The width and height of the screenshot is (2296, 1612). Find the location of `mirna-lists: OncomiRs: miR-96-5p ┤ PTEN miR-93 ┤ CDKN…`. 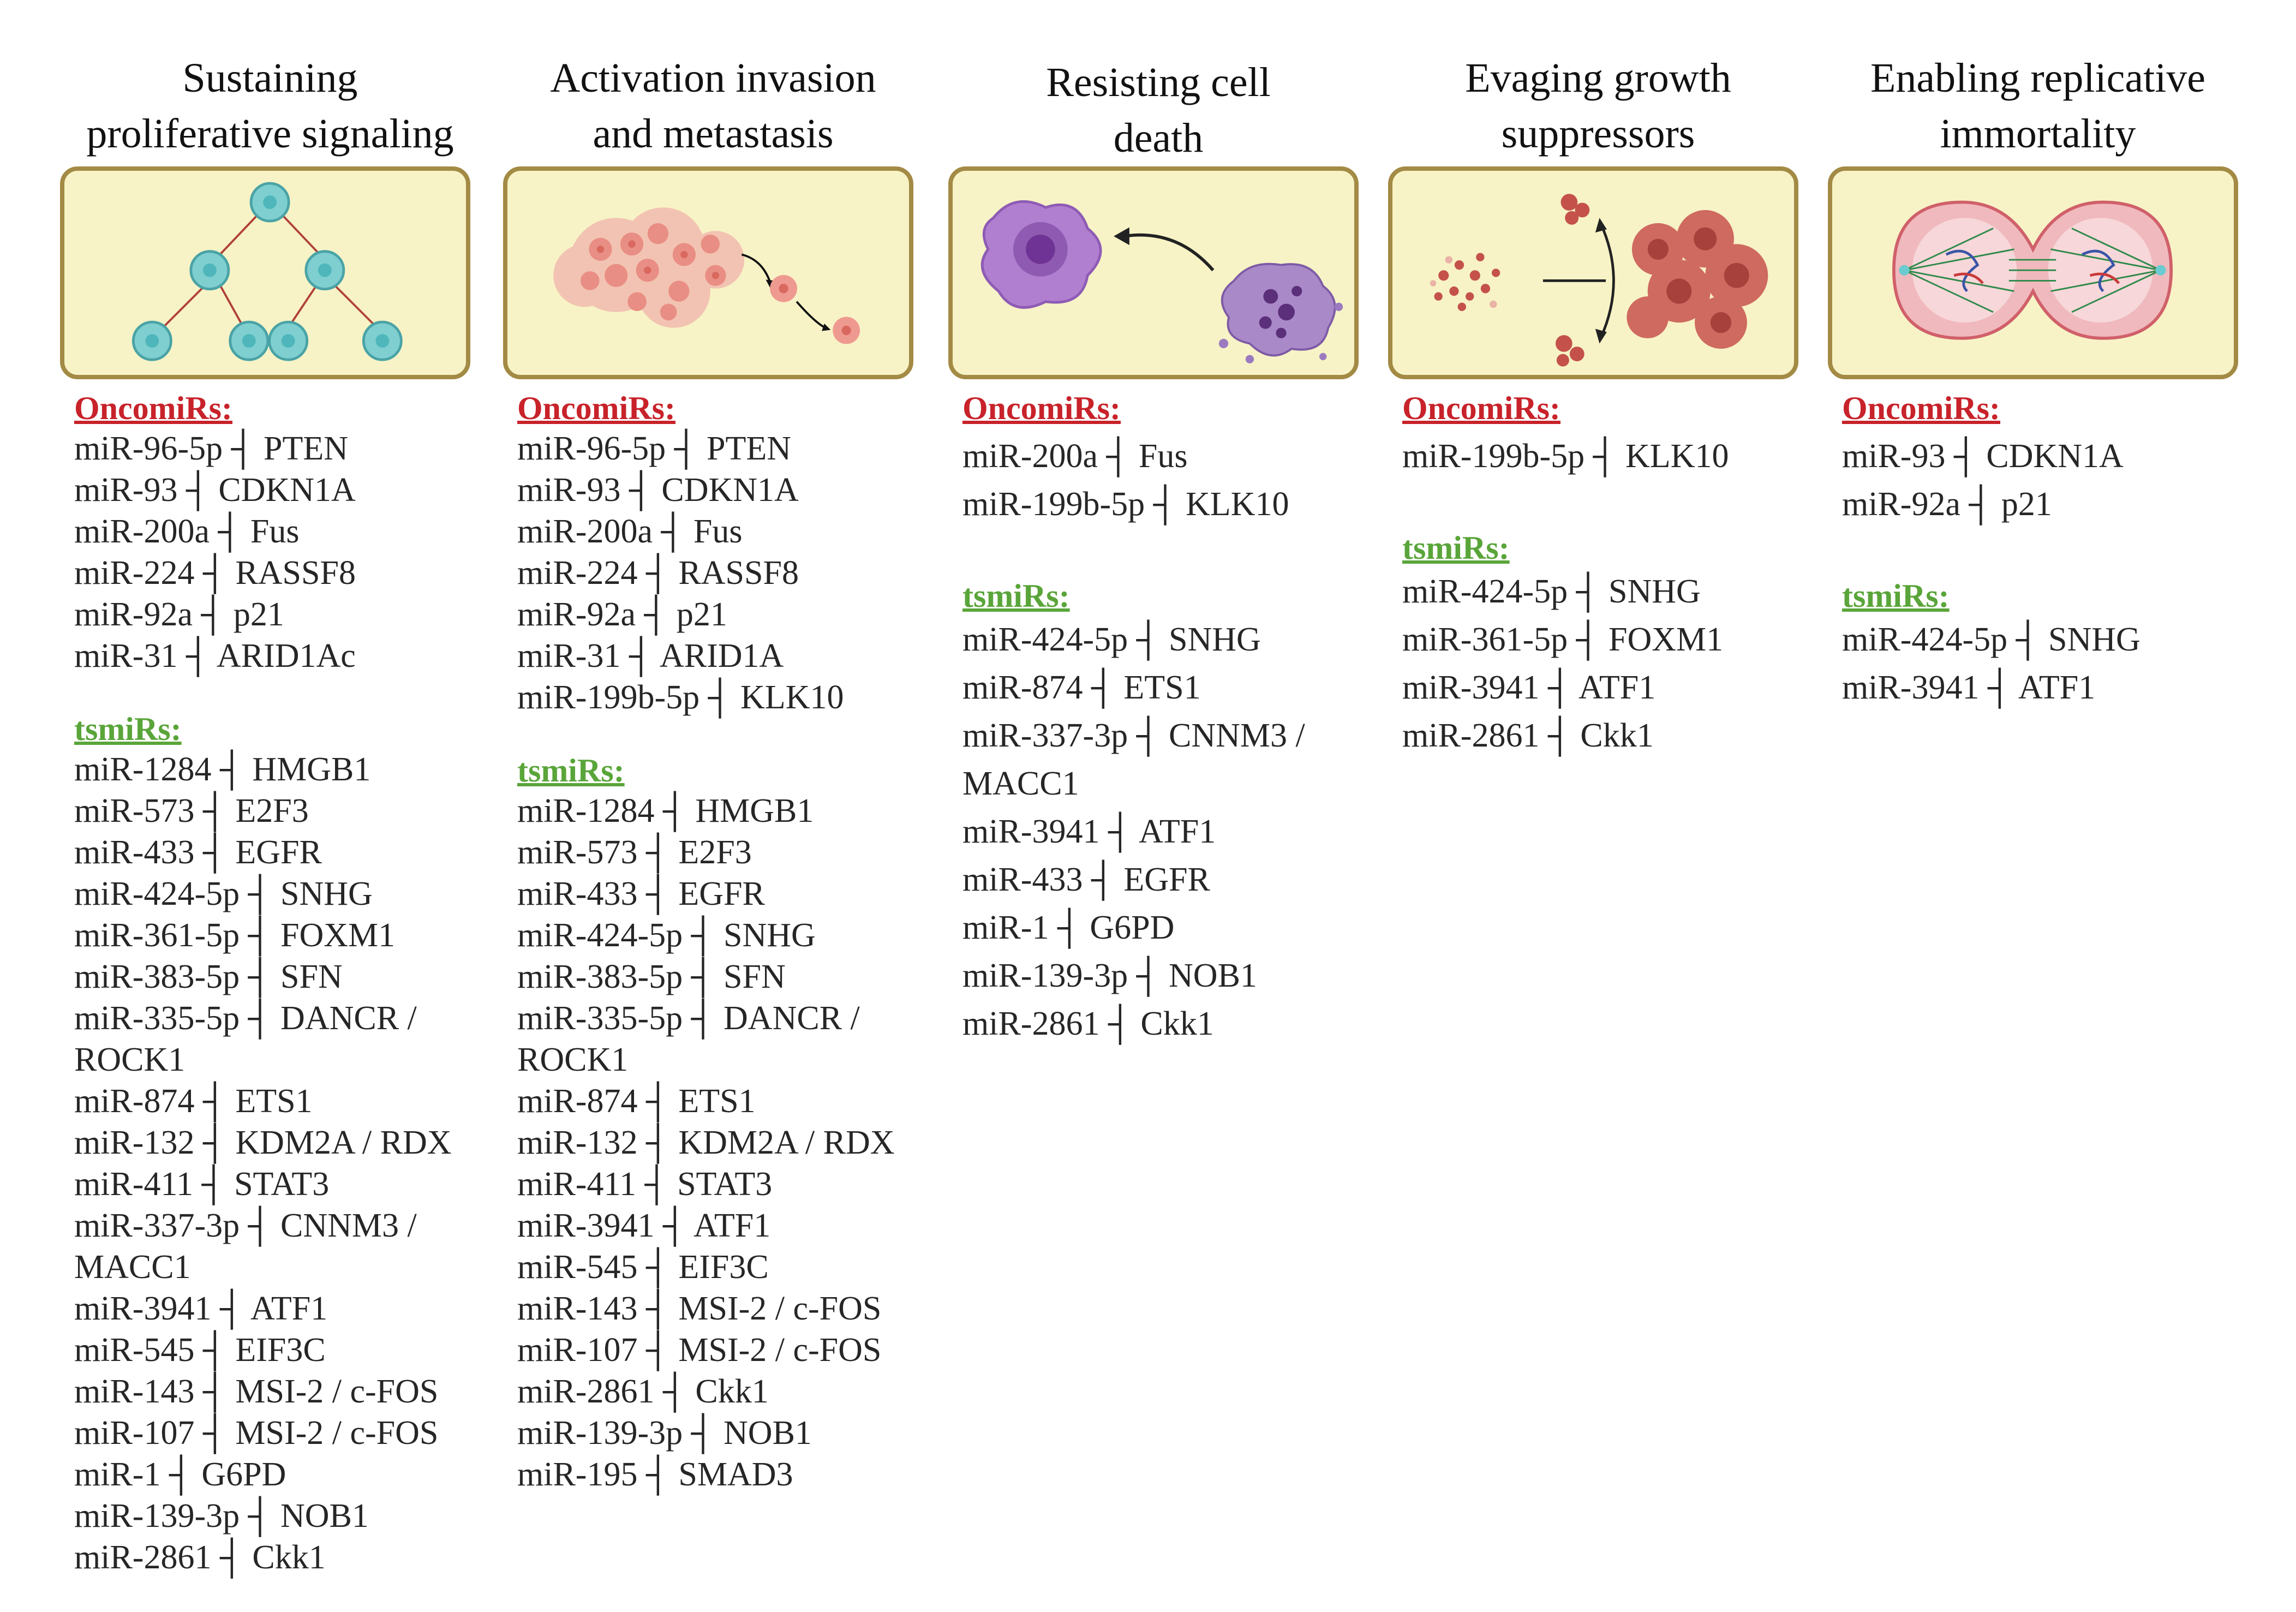

mirna-lists: OncomiRs: miR-96-5p ┤ PTEN miR-93 ┤ CDKN… is located at coordinates (281, 983).